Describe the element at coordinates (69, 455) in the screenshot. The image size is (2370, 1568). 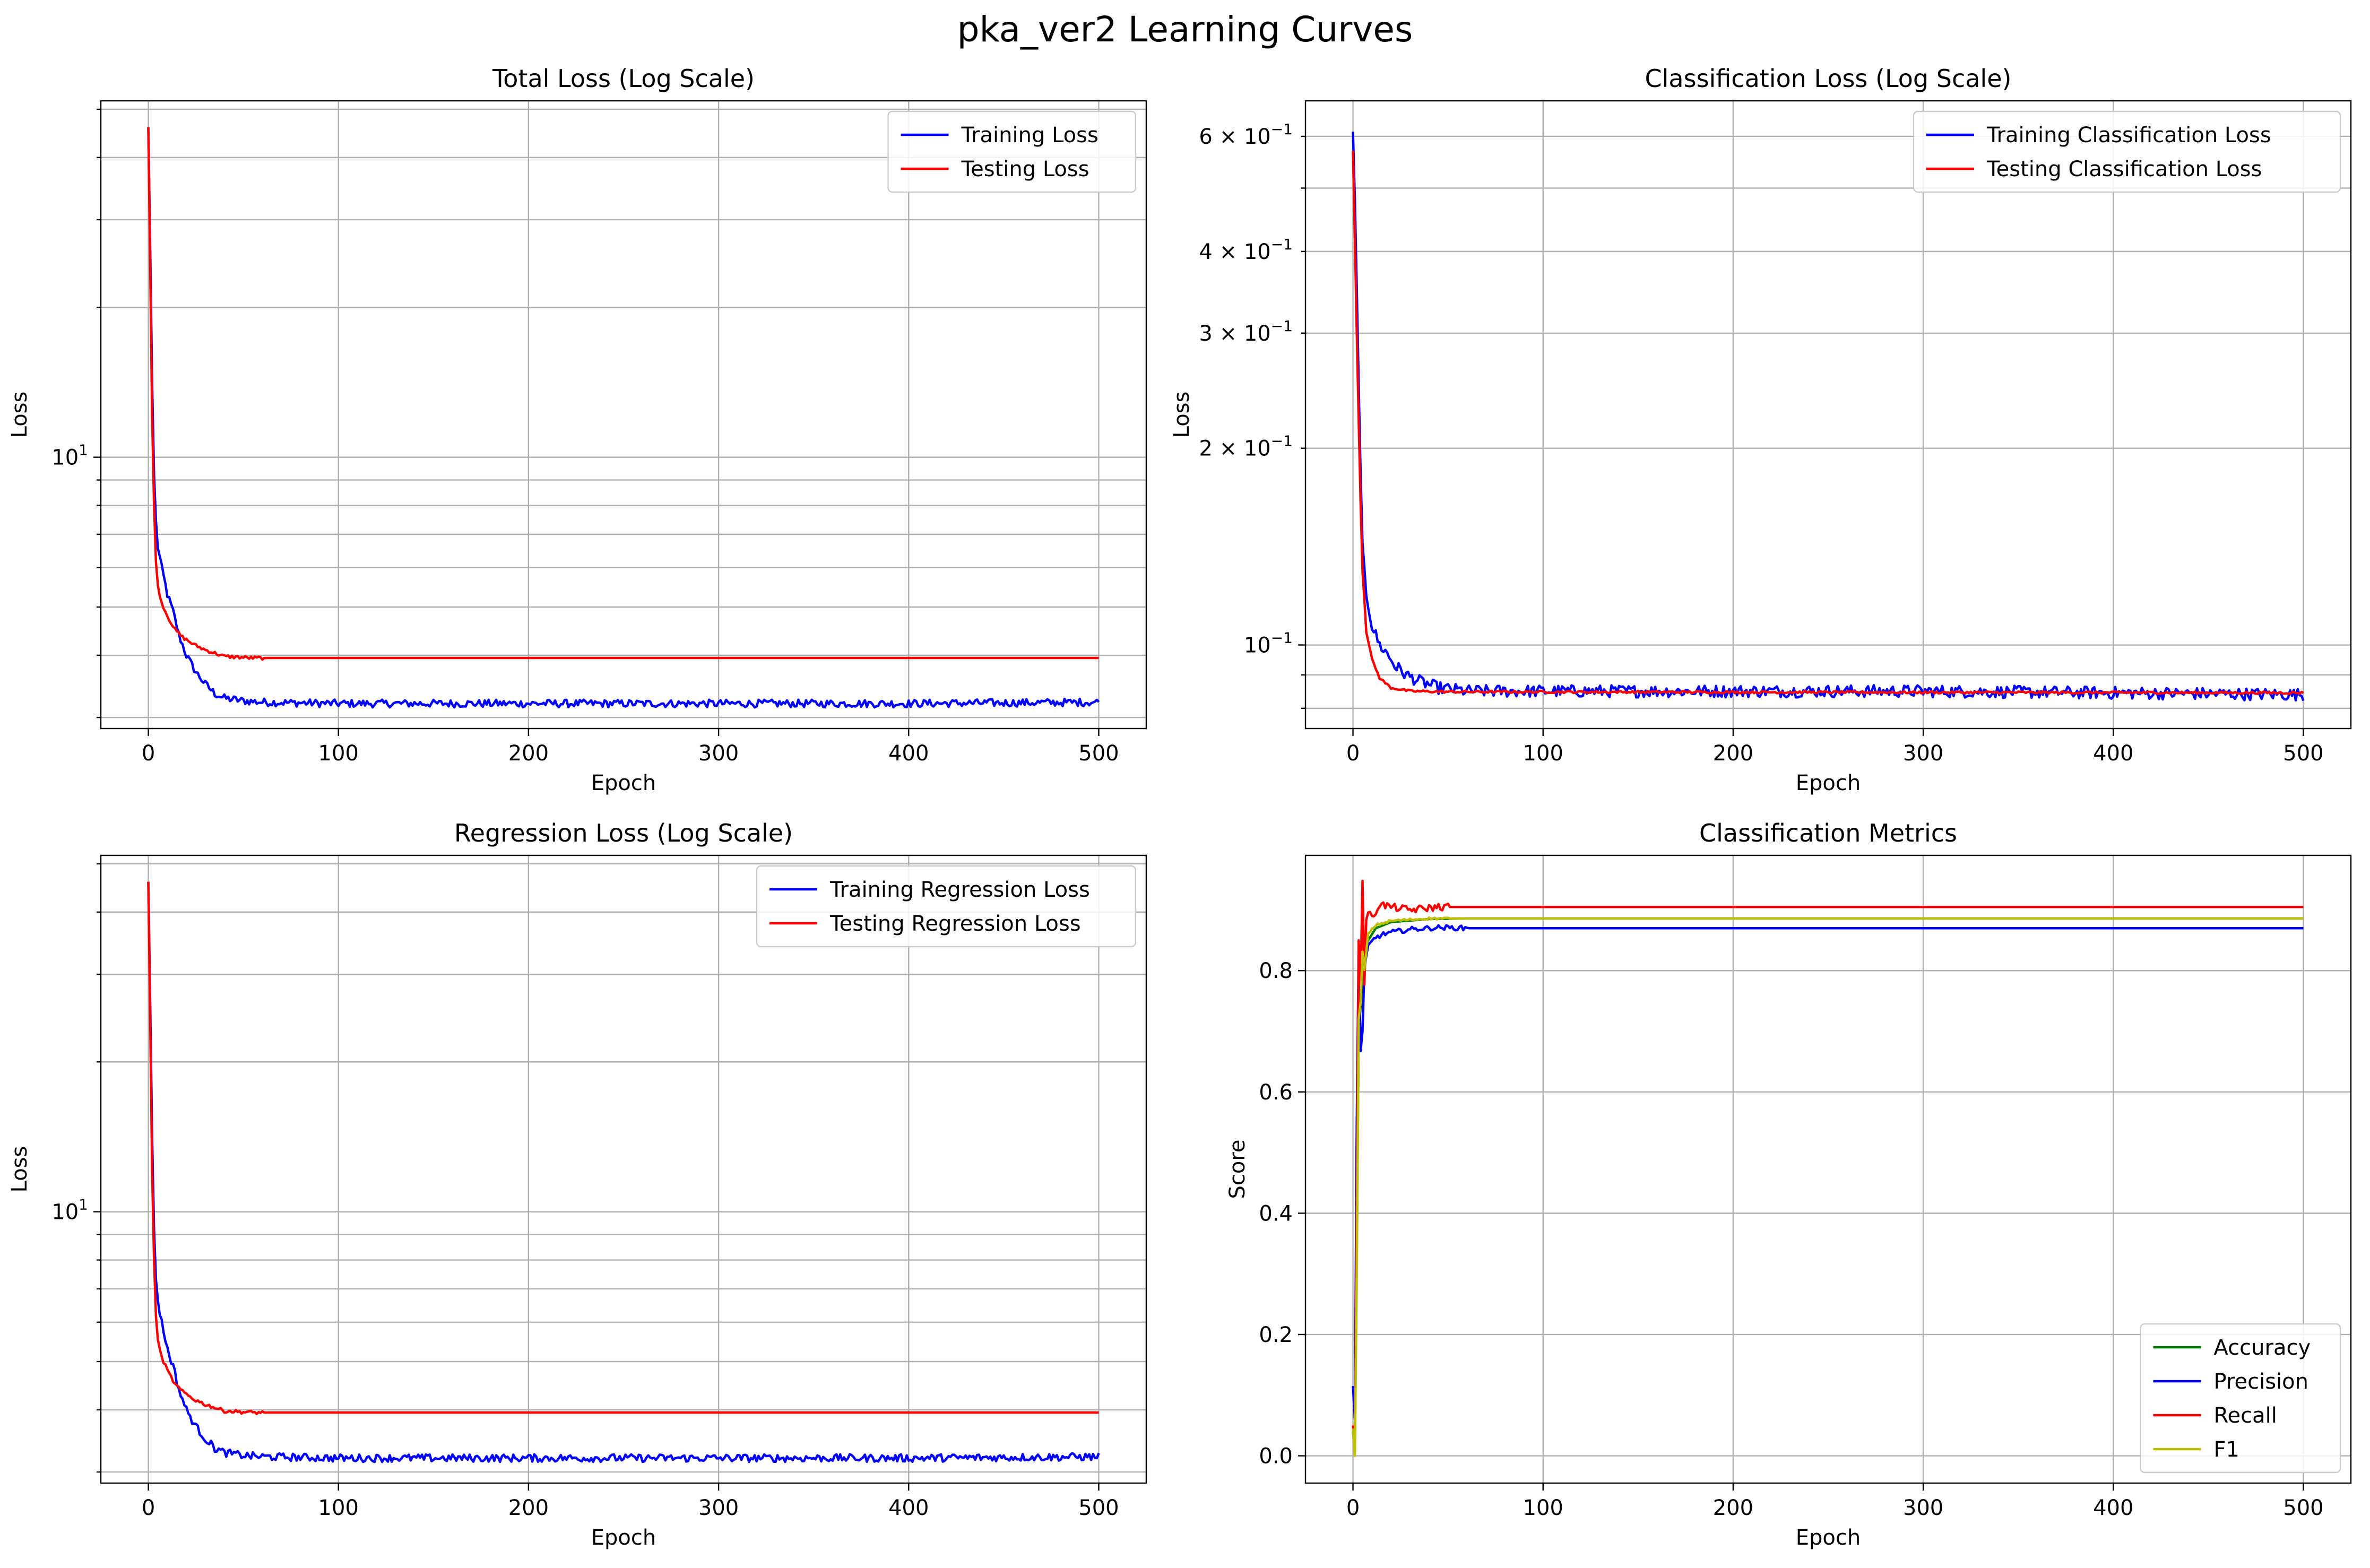
I see `y-tick-label: 10¹` at that location.